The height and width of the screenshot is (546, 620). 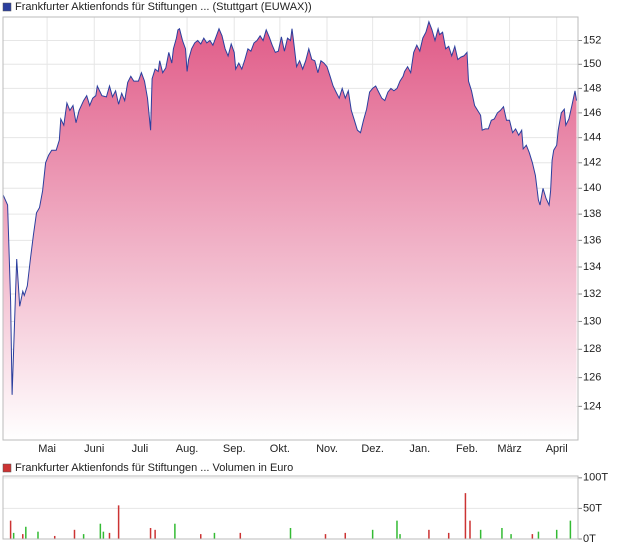 I want to click on y-tick-label: 100T, so click(x=595, y=478).